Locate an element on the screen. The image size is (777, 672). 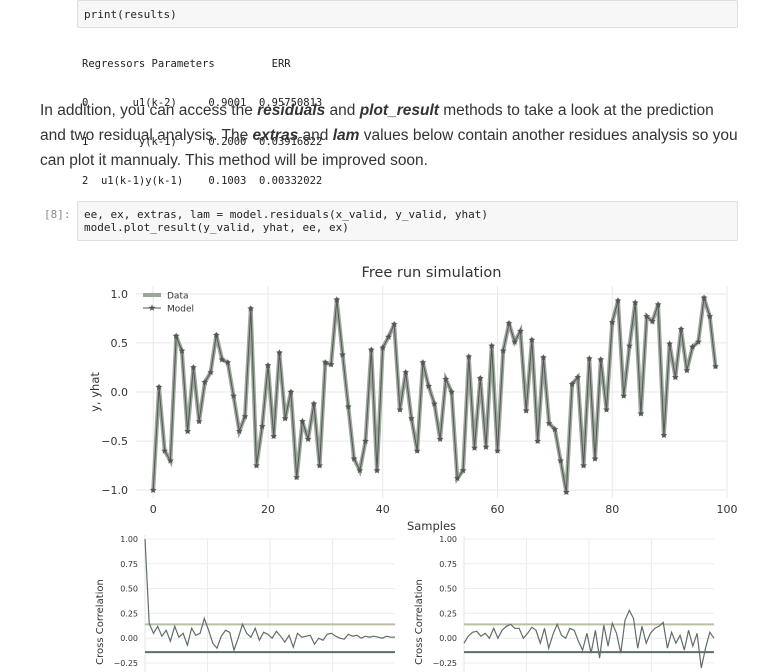
x-tick-label: 0 is located at coordinates (153, 509).